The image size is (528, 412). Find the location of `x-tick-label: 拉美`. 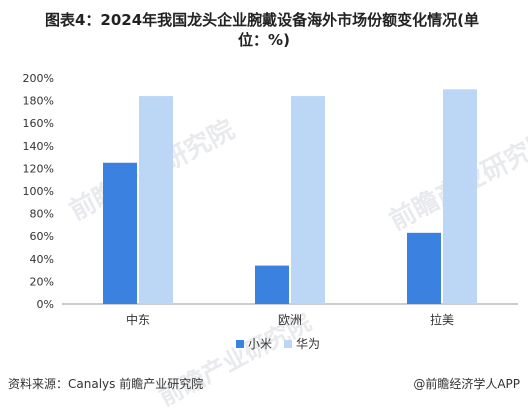

x-tick-label: 拉美 is located at coordinates (442, 319).